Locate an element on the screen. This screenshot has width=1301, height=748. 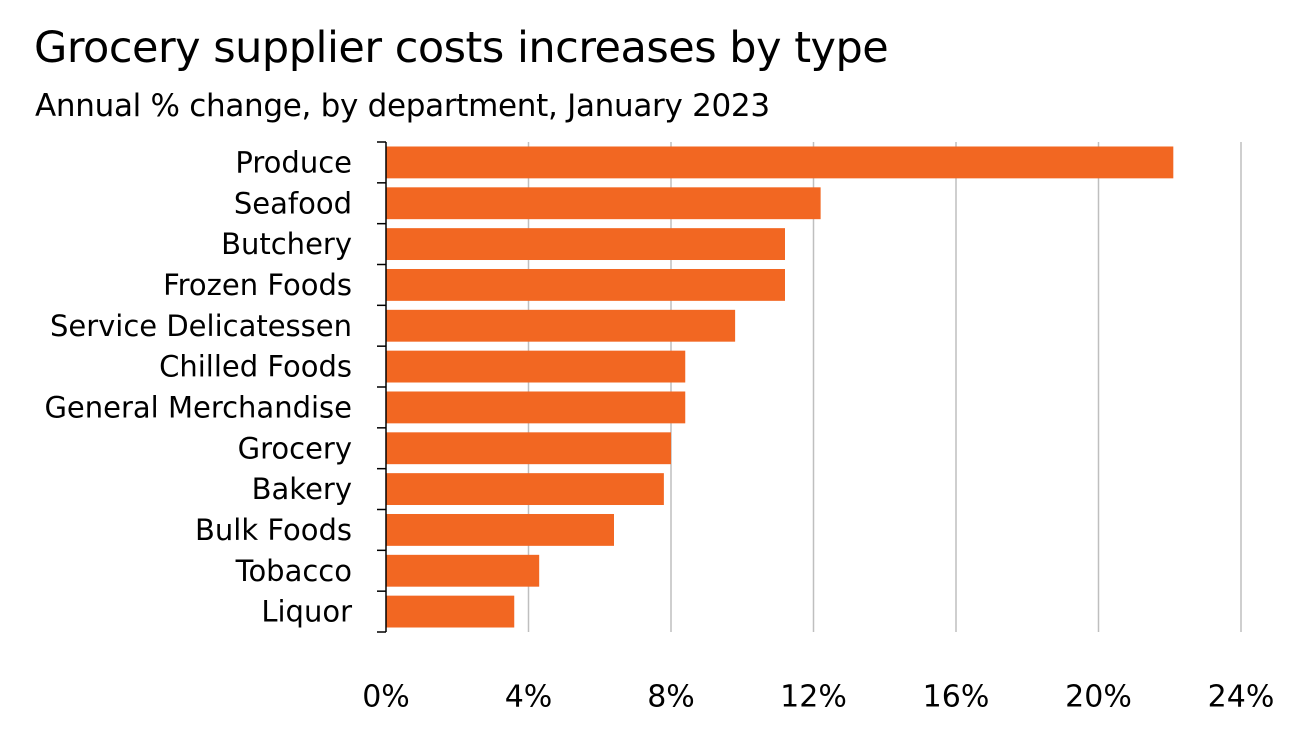
category-label-8: Bakery is located at coordinates (302, 489).